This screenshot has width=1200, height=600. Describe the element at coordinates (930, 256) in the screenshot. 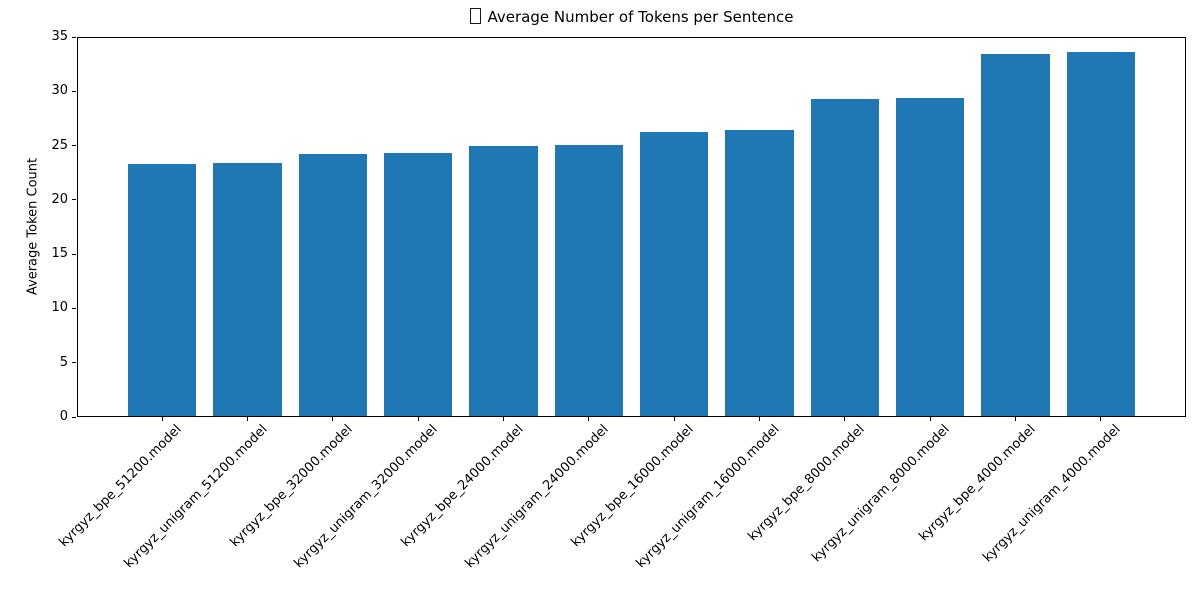

I see `bar-kyrgyz_unigram_8000.model` at that location.